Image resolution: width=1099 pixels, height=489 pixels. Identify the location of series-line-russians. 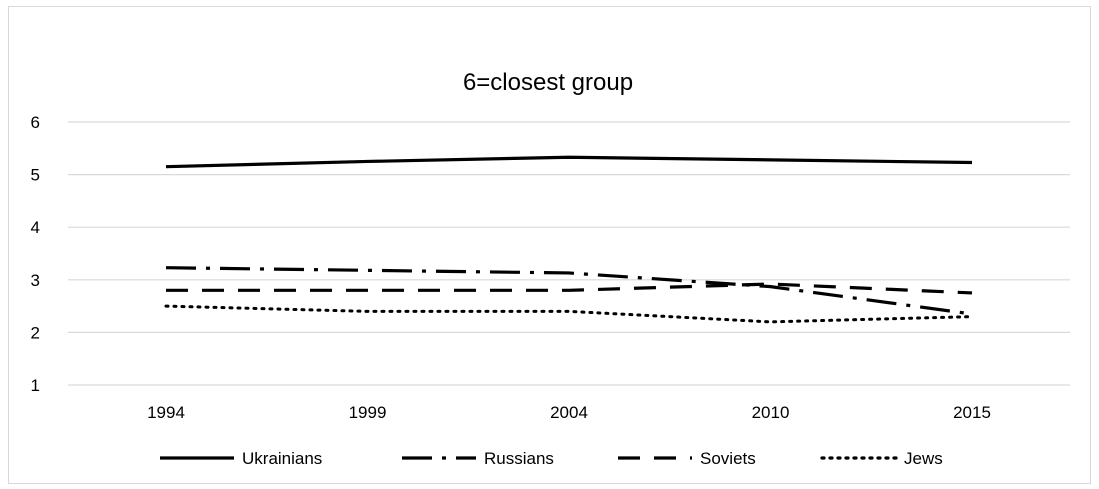
(569, 291).